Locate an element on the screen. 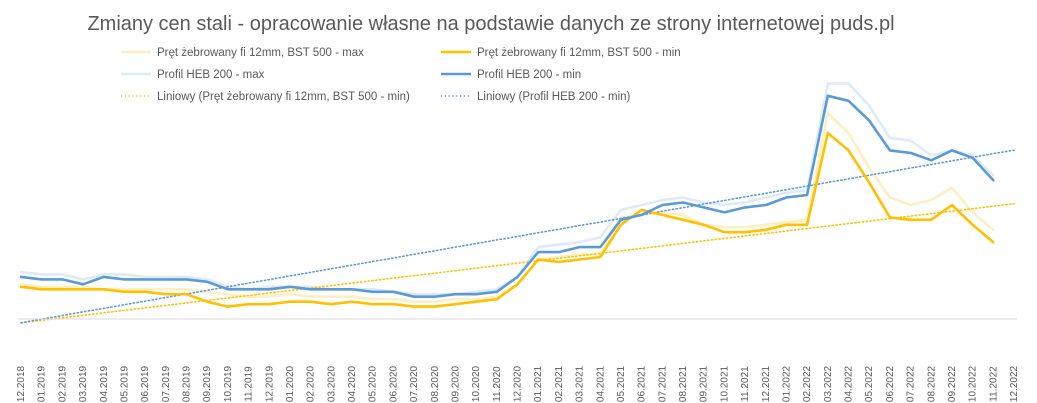  x-tick-label: 12.2019 is located at coordinates (269, 383).